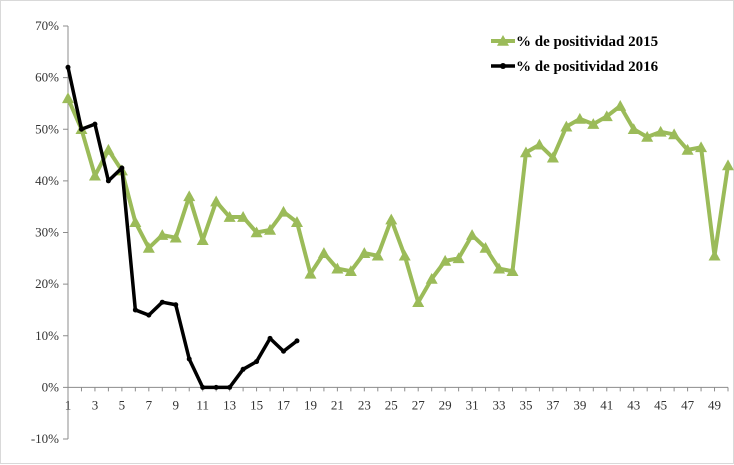 This screenshot has height=465, width=734. I want to click on y-tick-label: 0%, so click(51, 386).